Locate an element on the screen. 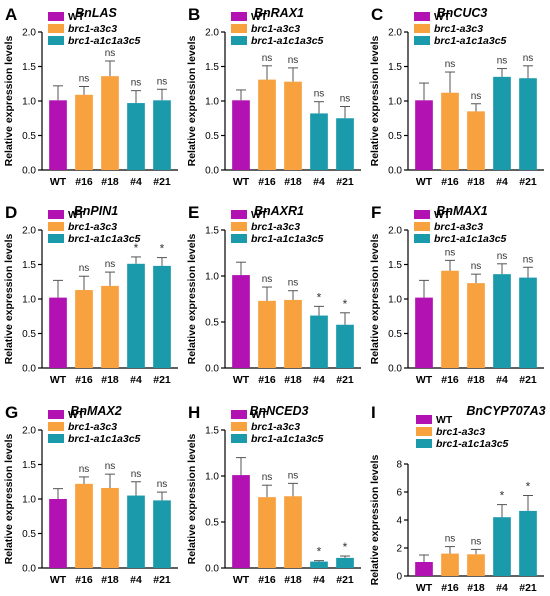  panel-label: B is located at coordinates (194, 14).